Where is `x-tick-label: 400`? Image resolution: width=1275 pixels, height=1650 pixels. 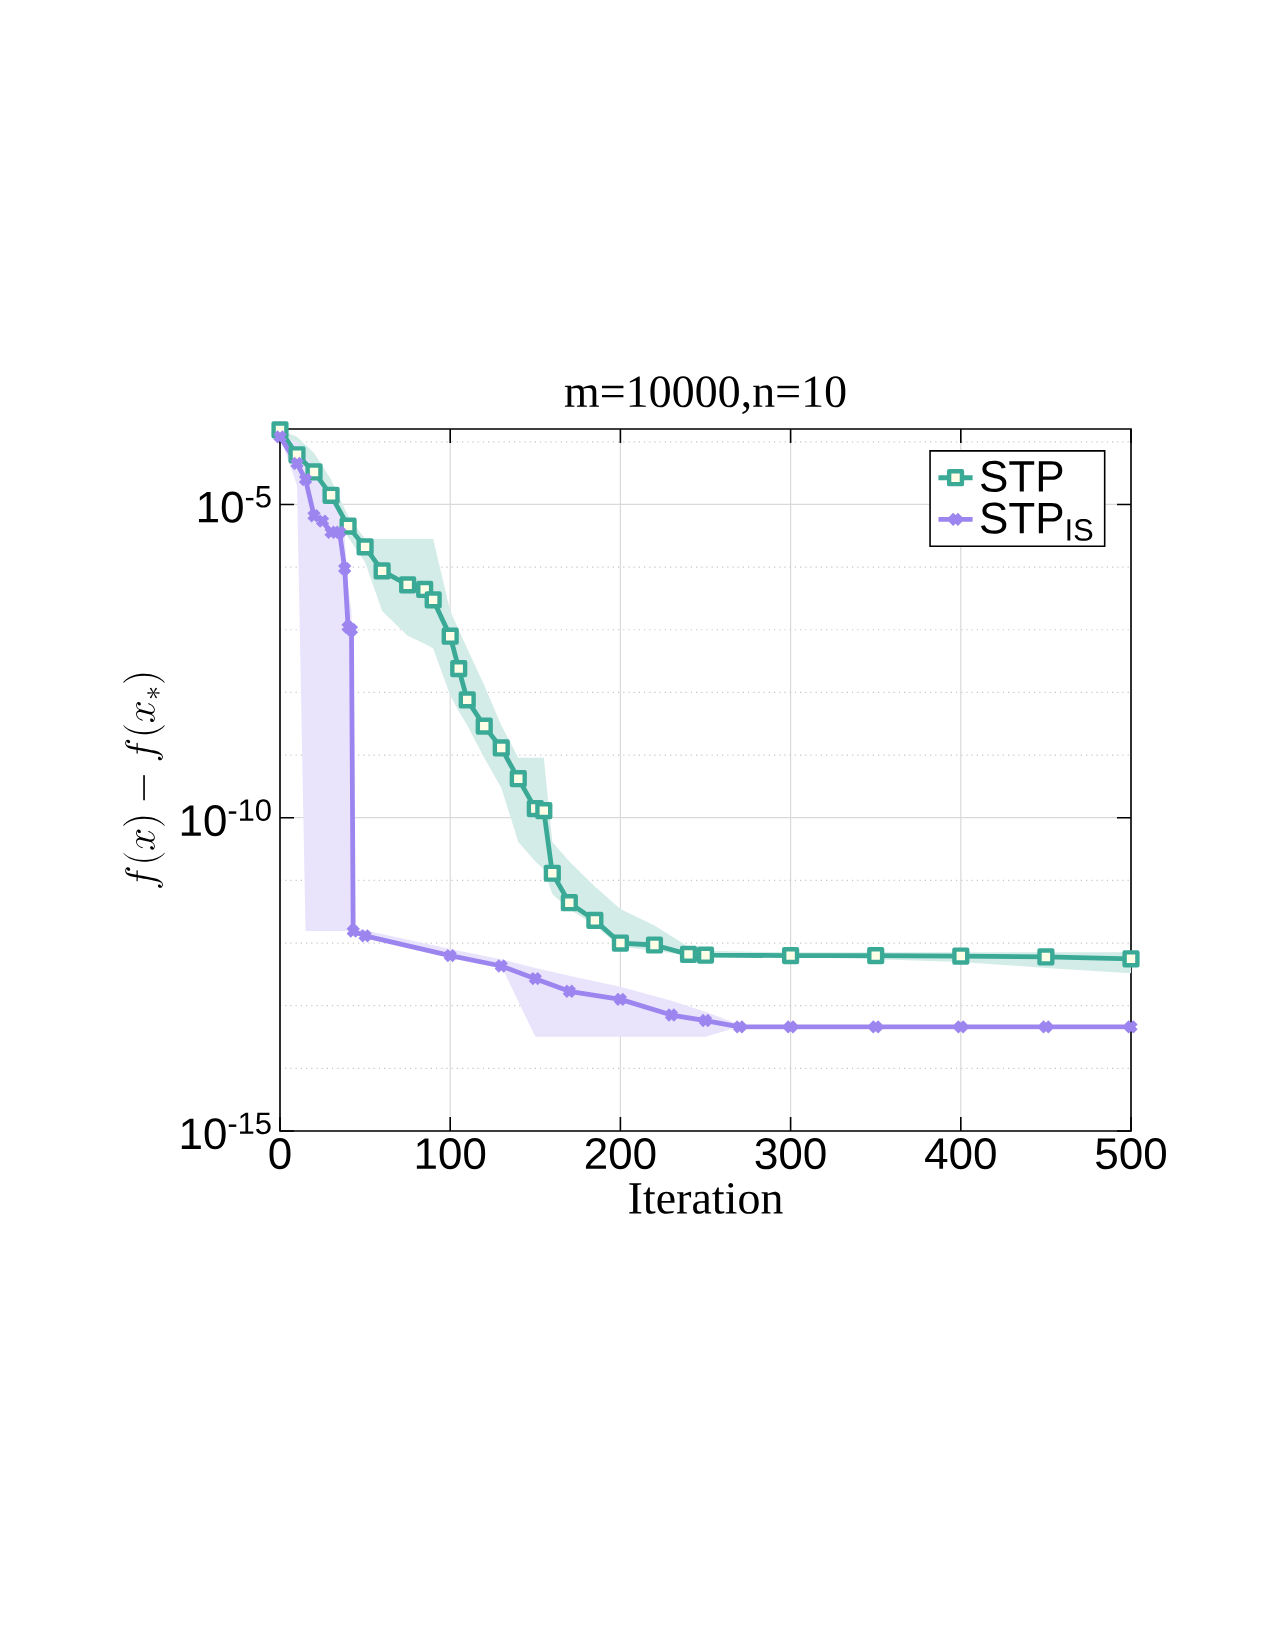
x-tick-label: 400 is located at coordinates (960, 1154).